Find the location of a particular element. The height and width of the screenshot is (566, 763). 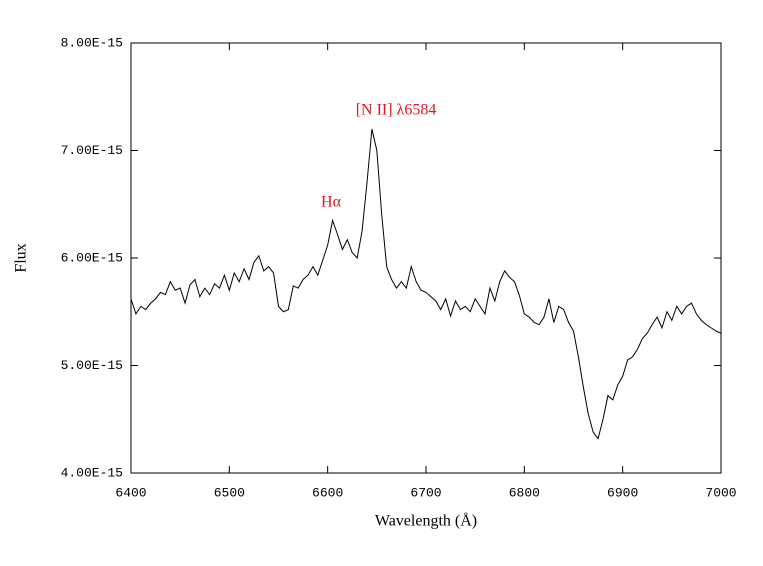

y-tick-label: 5.00E-15 is located at coordinates (92, 365).